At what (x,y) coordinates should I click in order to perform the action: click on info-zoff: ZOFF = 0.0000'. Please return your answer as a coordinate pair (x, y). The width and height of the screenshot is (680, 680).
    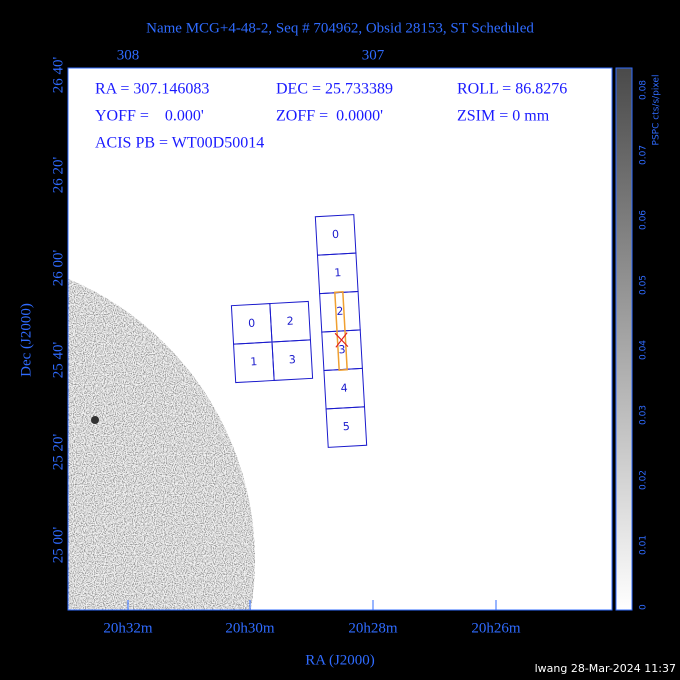
    Looking at the image, I should click on (329, 116).